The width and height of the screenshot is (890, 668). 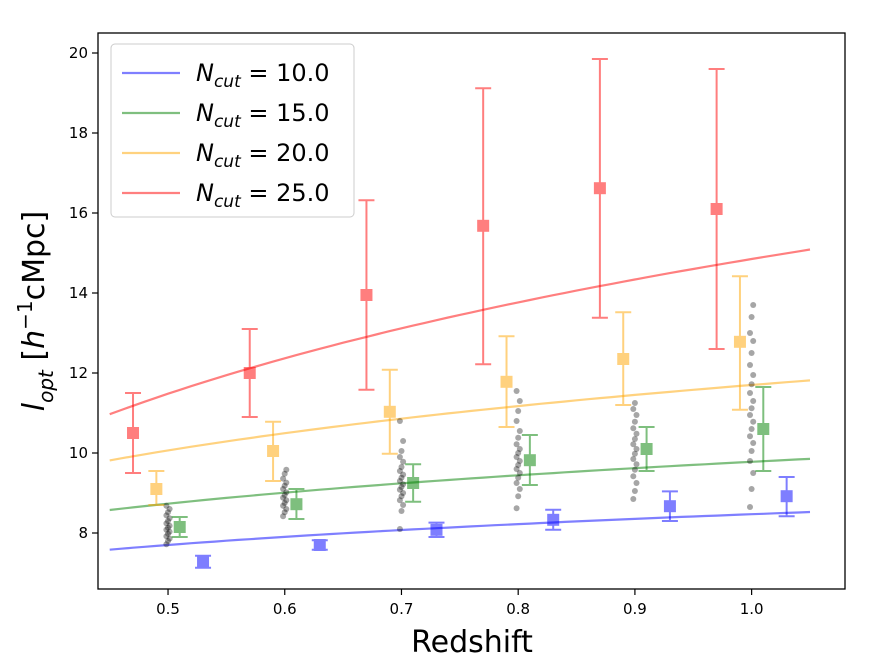 I want to click on y-tick-label: 16, so click(x=78, y=213).